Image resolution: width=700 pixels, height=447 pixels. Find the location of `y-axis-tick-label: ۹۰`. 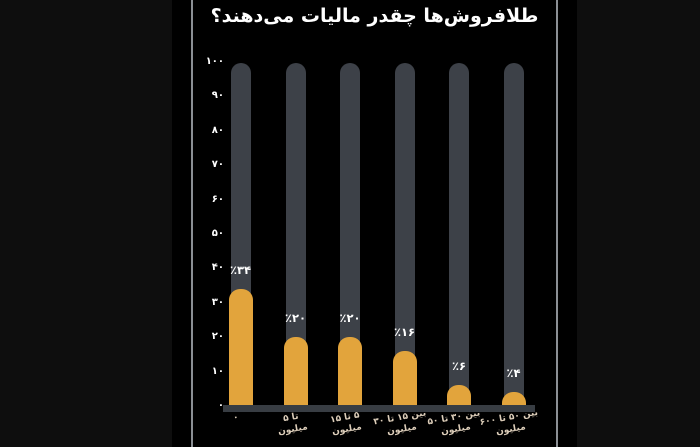

y-axis-tick-label: ۹۰ is located at coordinates (217, 96).